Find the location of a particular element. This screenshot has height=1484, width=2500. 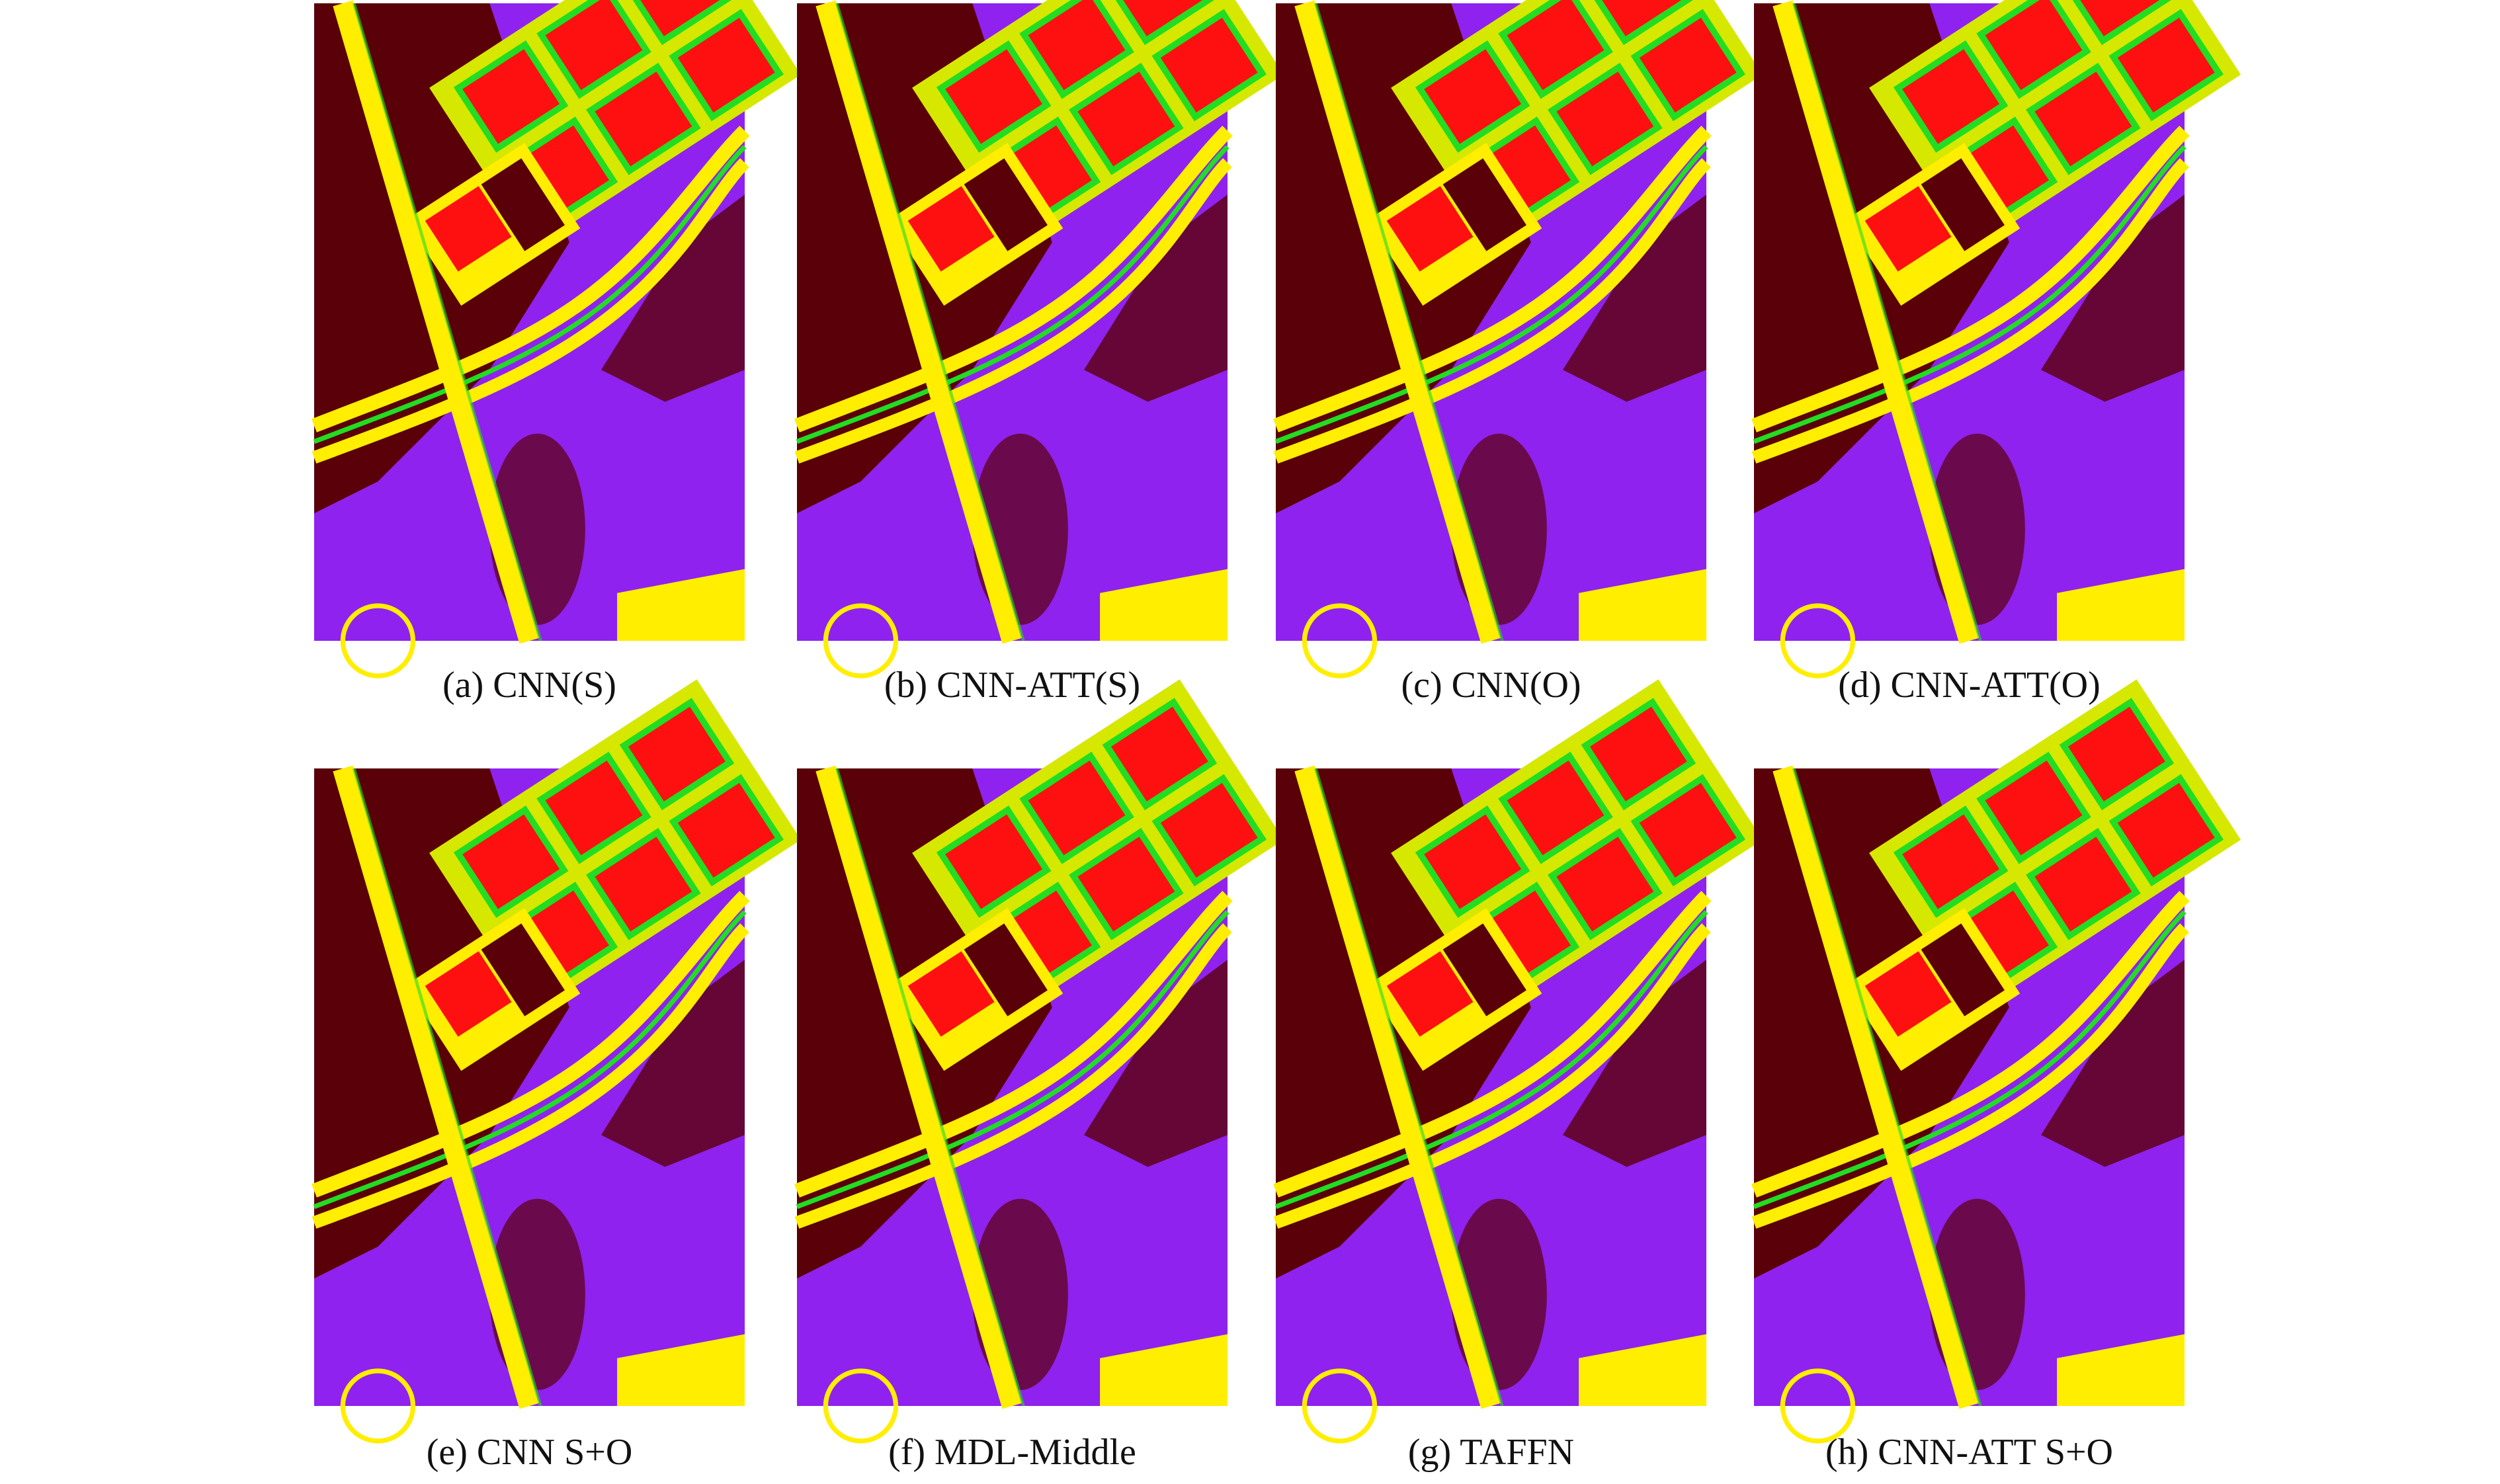

panel-caption: (e) CNN S+O is located at coordinates (530, 1453).